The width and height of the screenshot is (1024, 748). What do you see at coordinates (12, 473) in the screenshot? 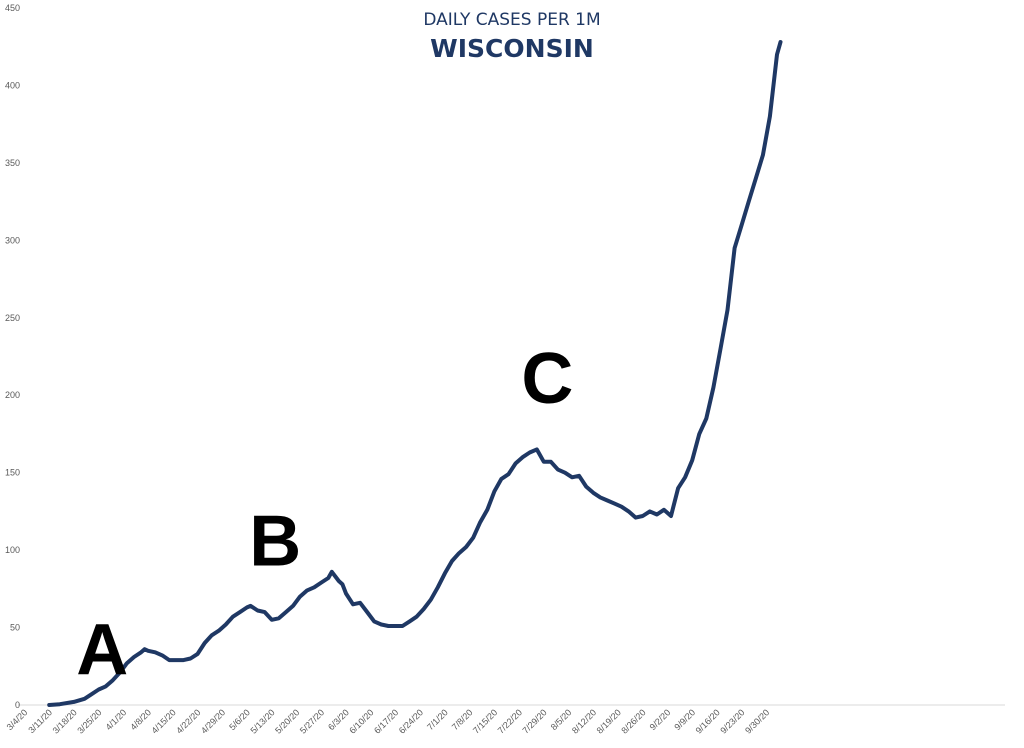
I see `y-tick-label: 150` at bounding box center [12, 473].